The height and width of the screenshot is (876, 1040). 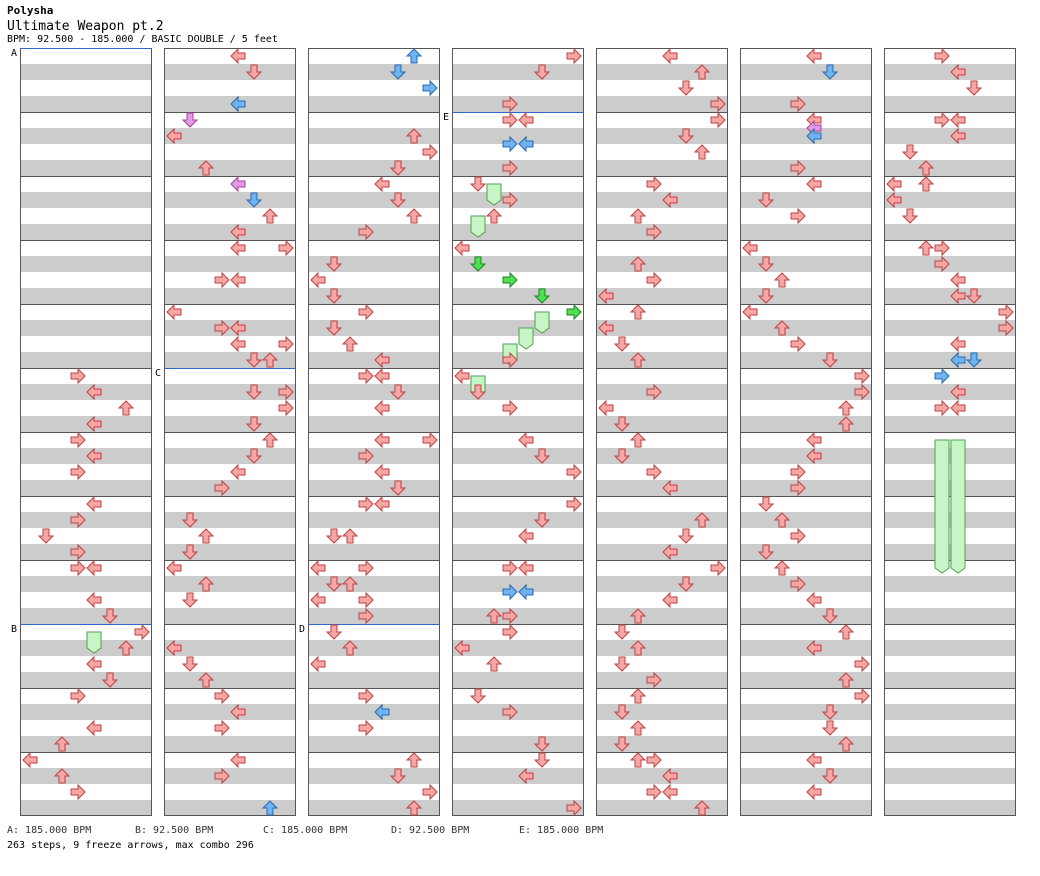 I want to click on chart-column, so click(x=950, y=432).